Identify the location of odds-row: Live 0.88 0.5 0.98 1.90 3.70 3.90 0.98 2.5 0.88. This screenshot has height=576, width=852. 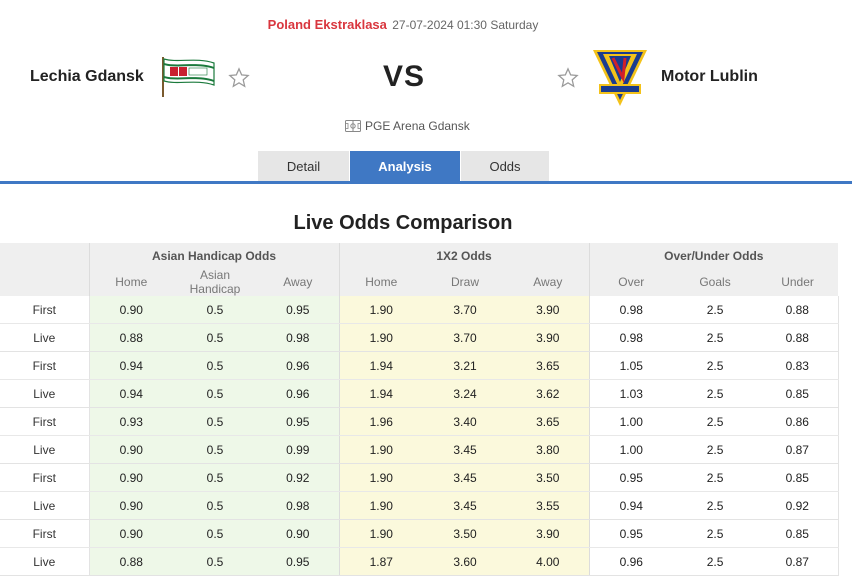
(419, 337).